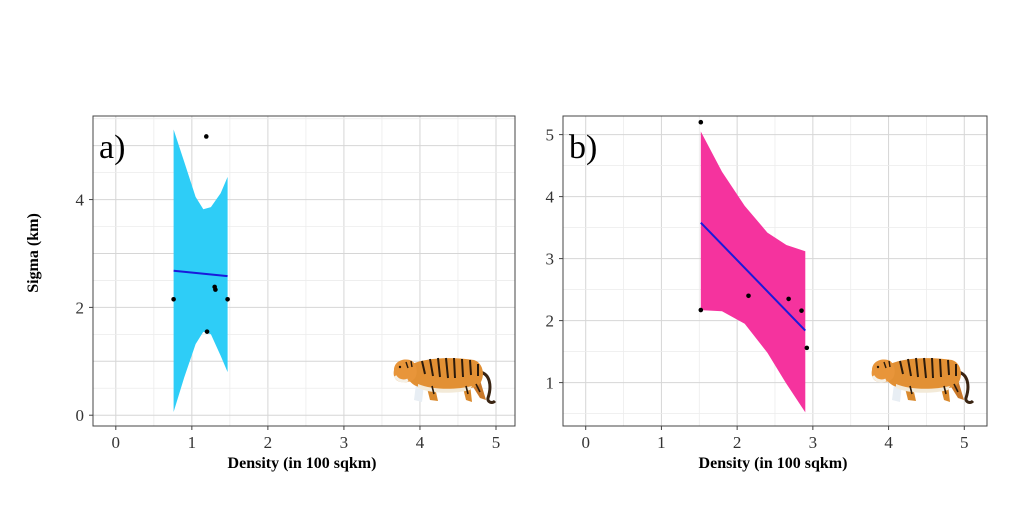 The height and width of the screenshot is (530, 1024). What do you see at coordinates (550, 135) in the screenshot?
I see `y-tick-label: 5` at bounding box center [550, 135].